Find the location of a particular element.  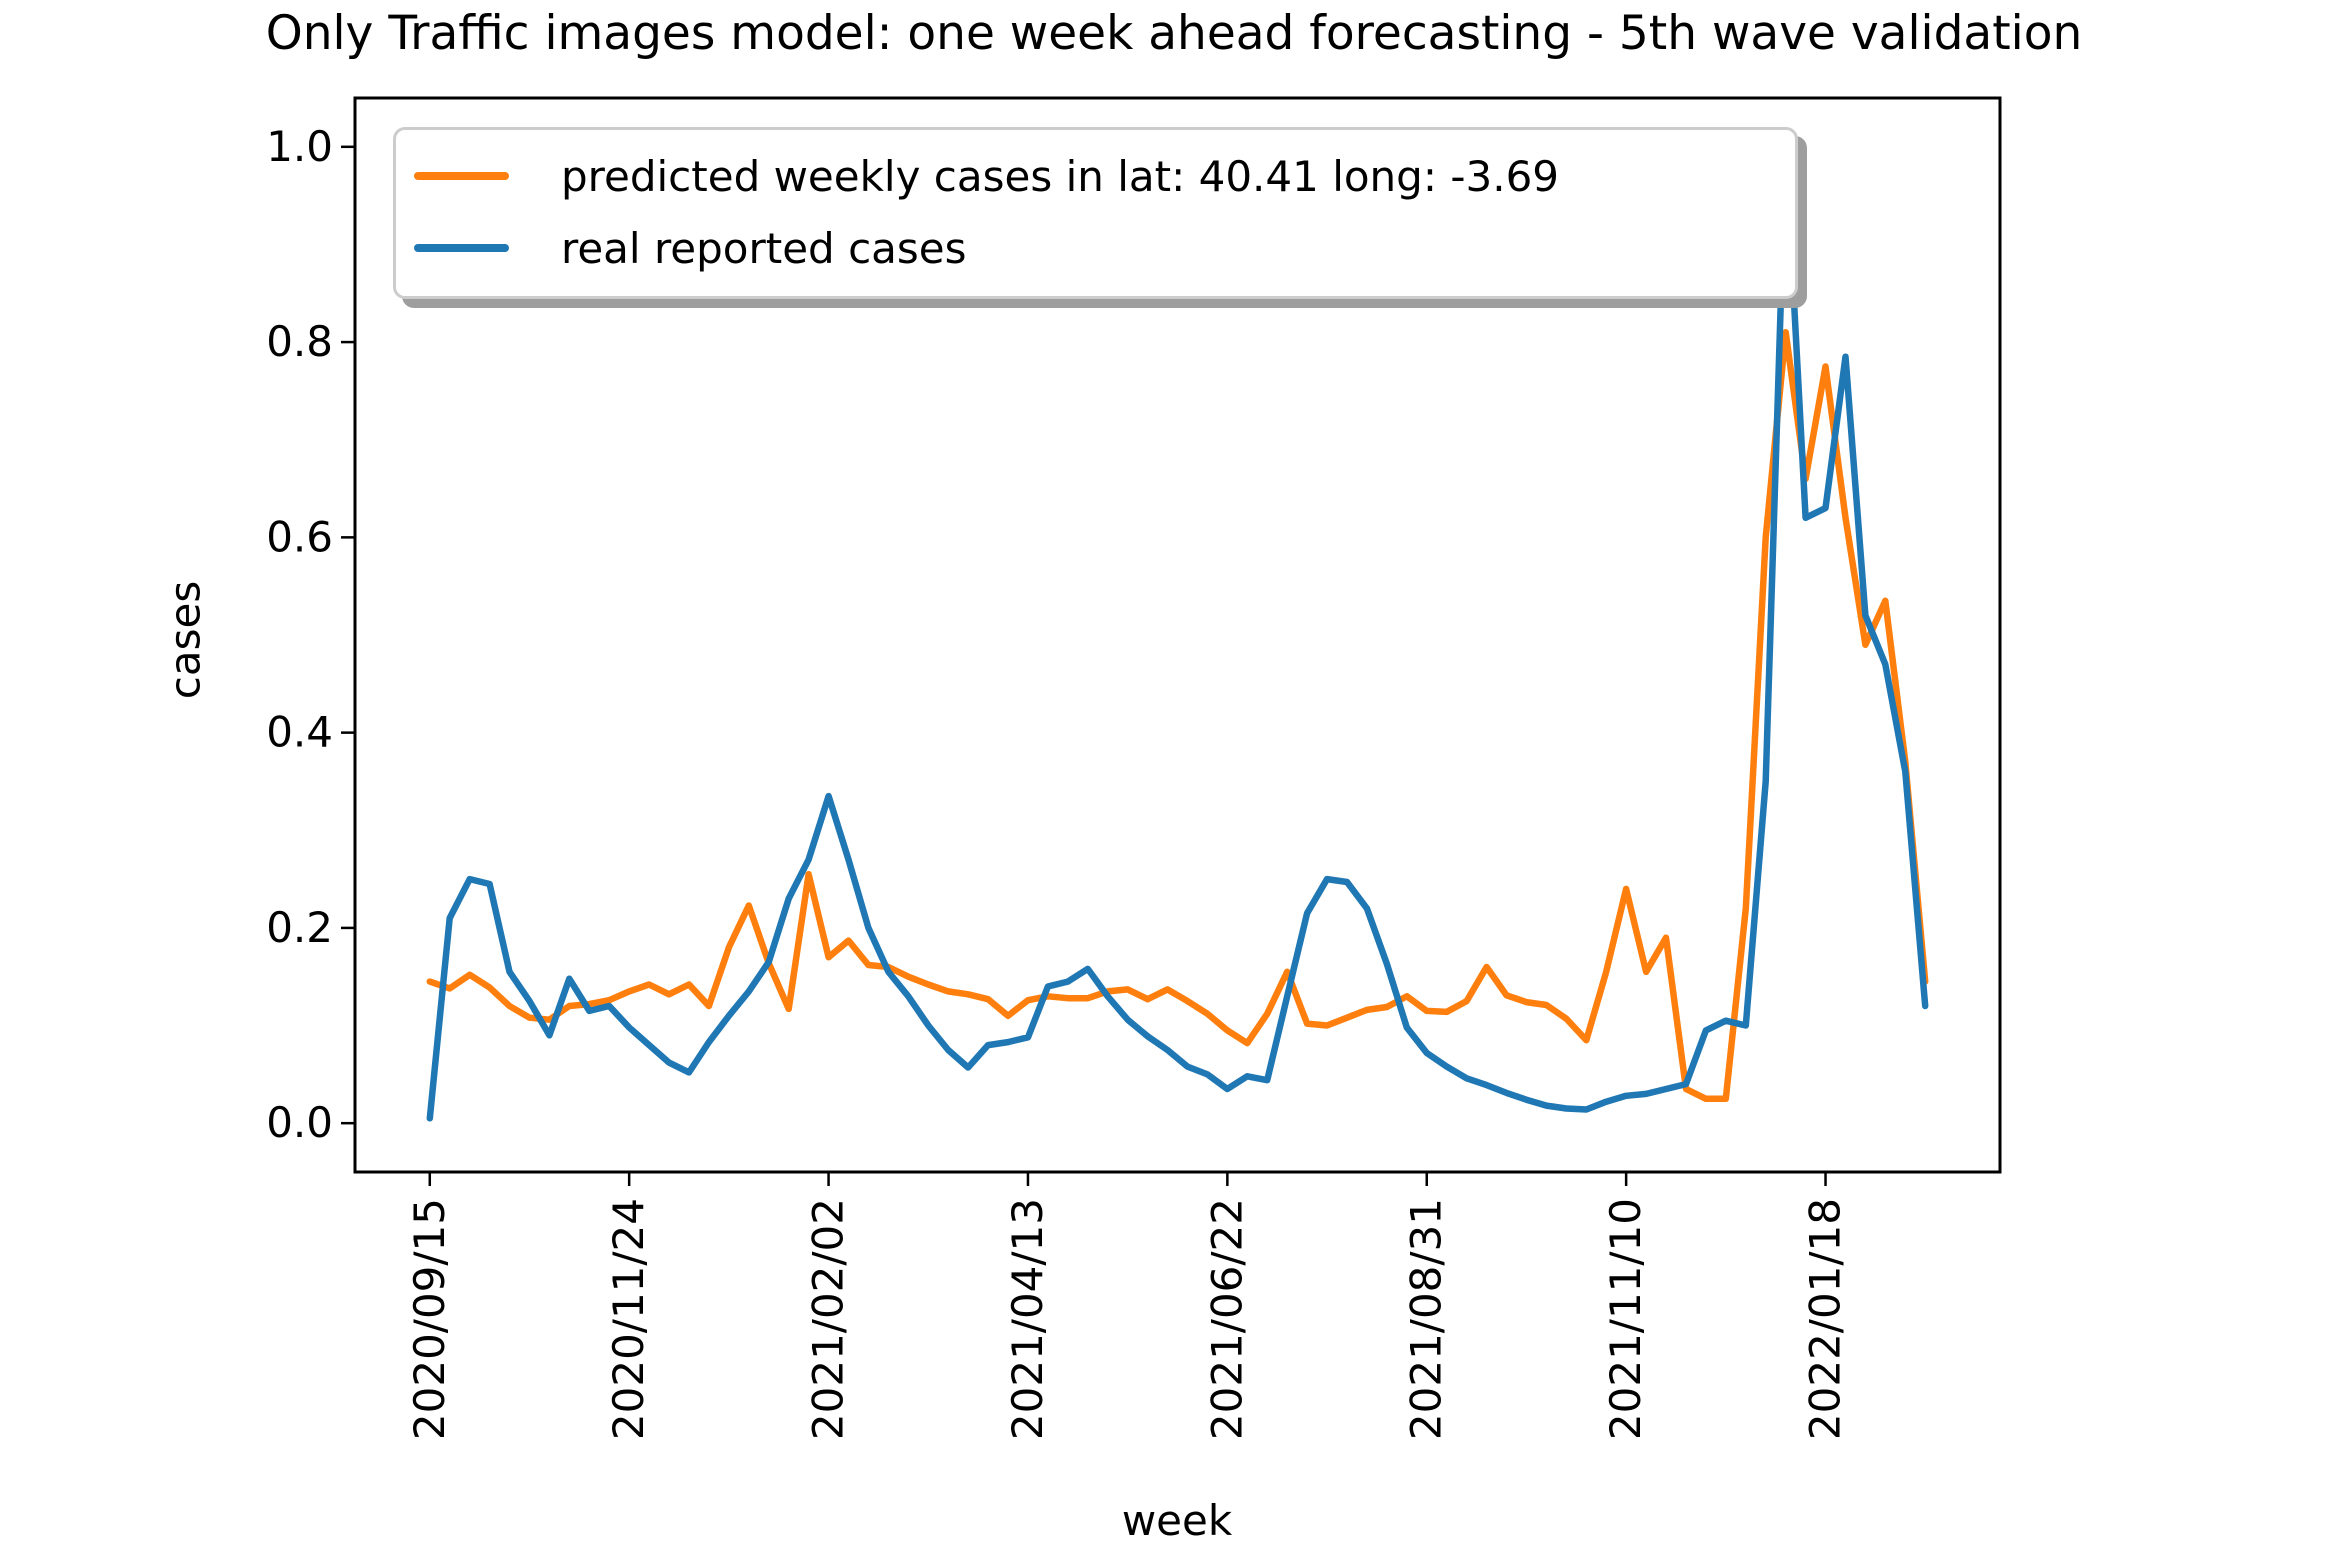

x-tick-label: 2020/09/15 is located at coordinates (429, 1319).